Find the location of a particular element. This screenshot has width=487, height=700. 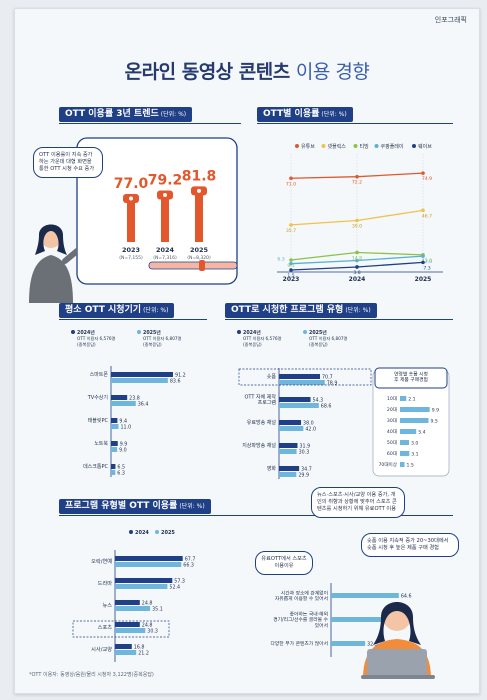

bar-value-label: 36.4 is located at coordinates (143, 404).